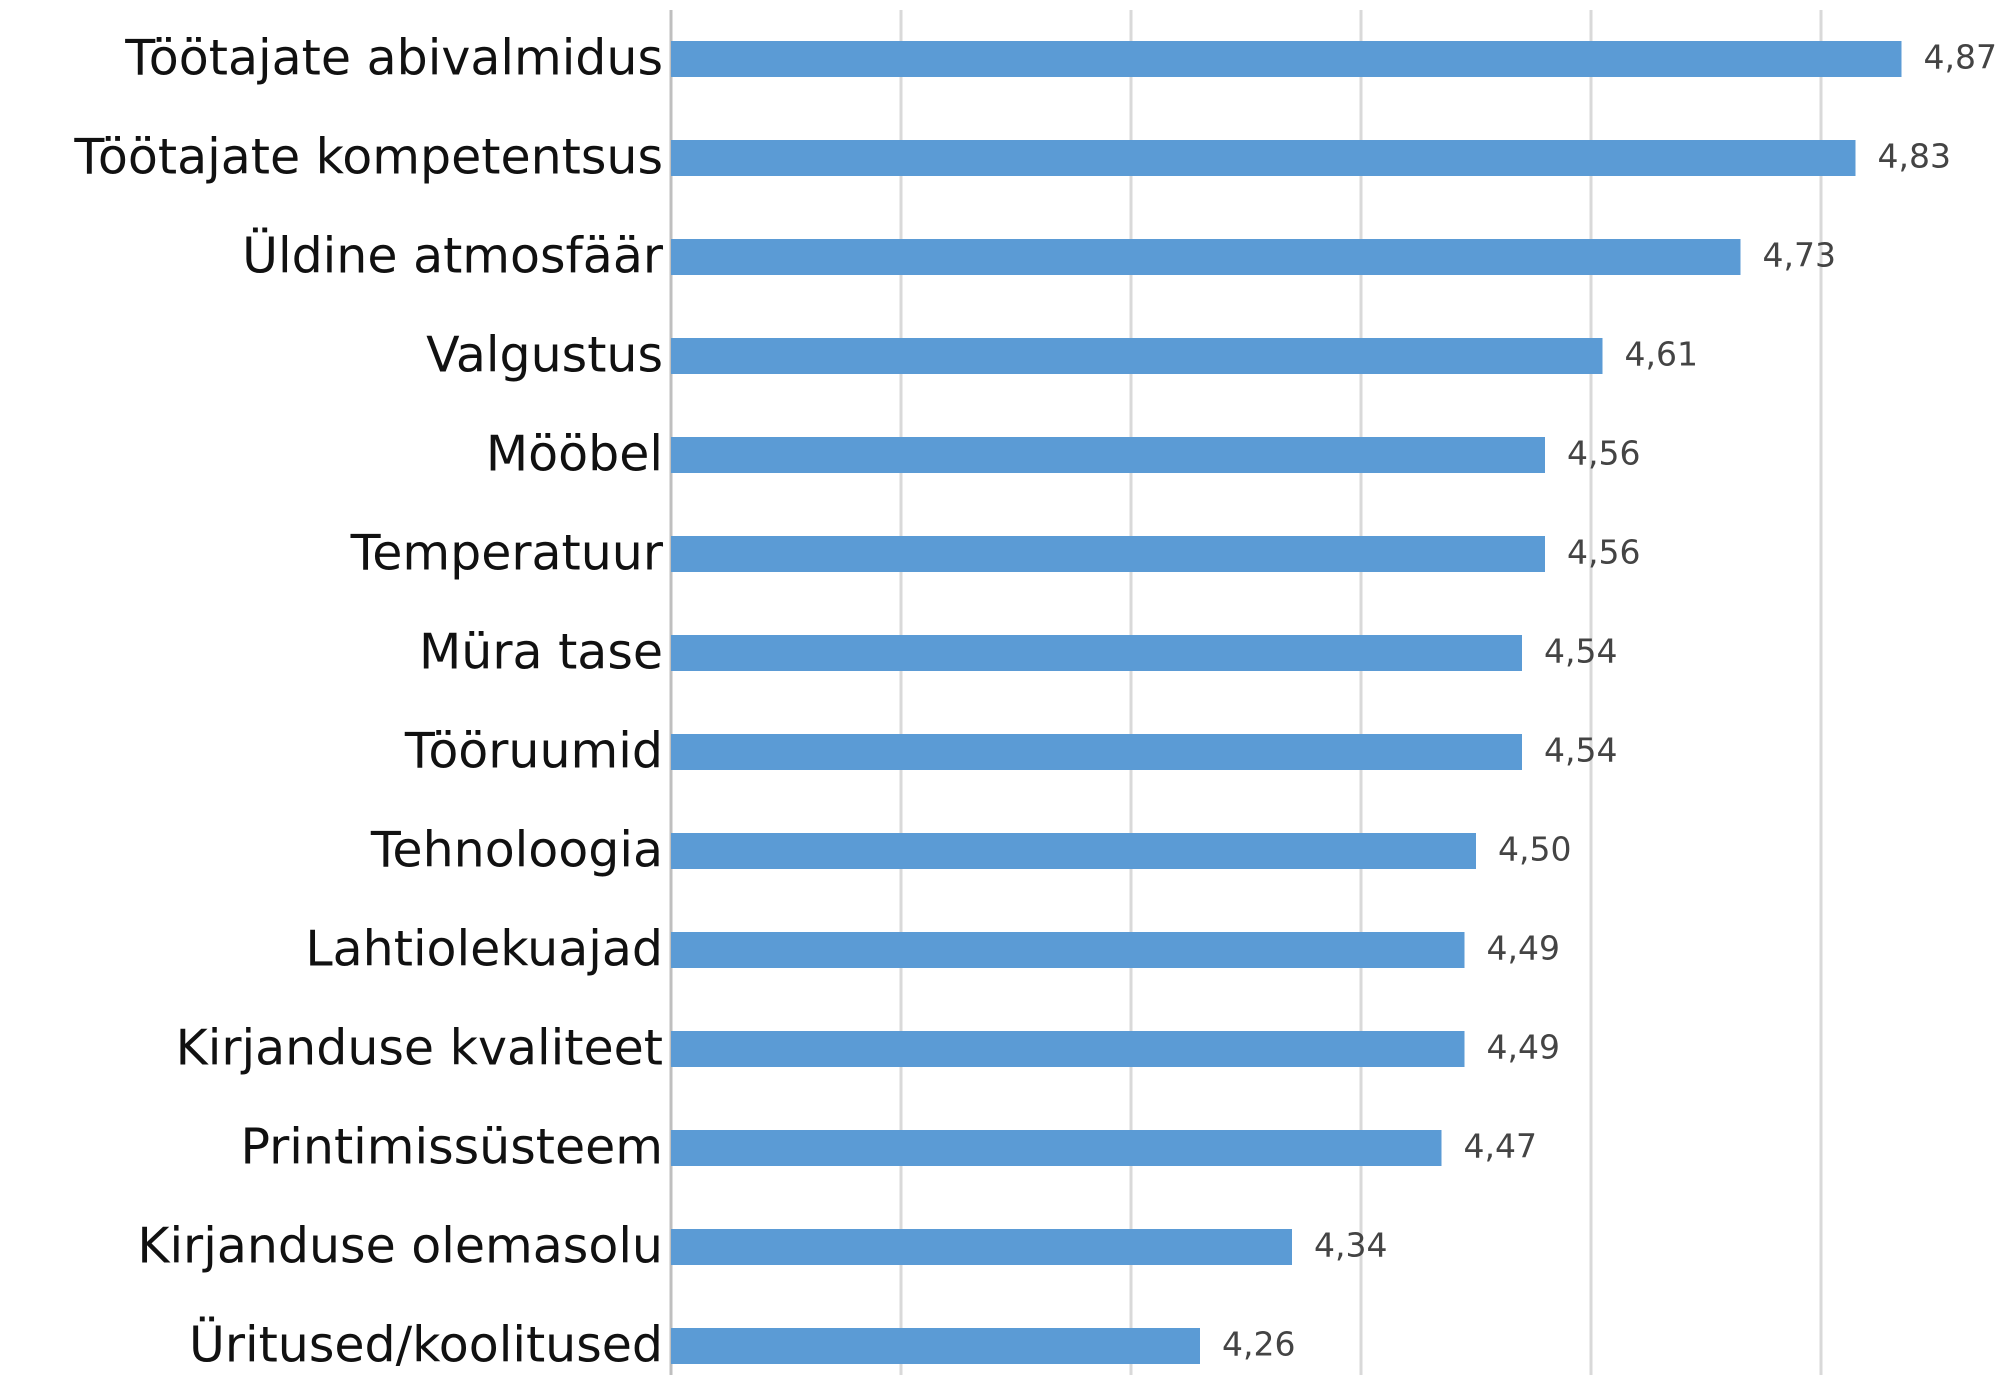 This screenshot has width=2005, height=1375. I want to click on y-tick-label: Kirjanduse kvaliteet, so click(419, 1048).